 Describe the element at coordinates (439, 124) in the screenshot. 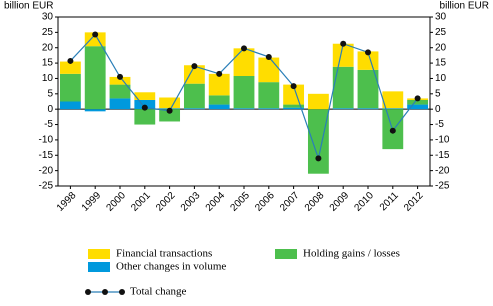

I see `y2-tick-label: -5` at that location.